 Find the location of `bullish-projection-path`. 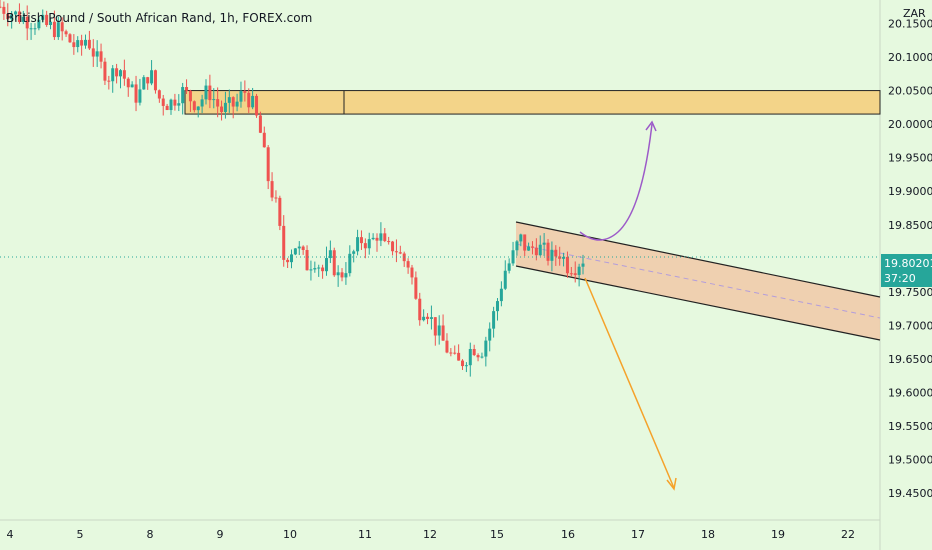

bullish-projection-path is located at coordinates (616, 182).